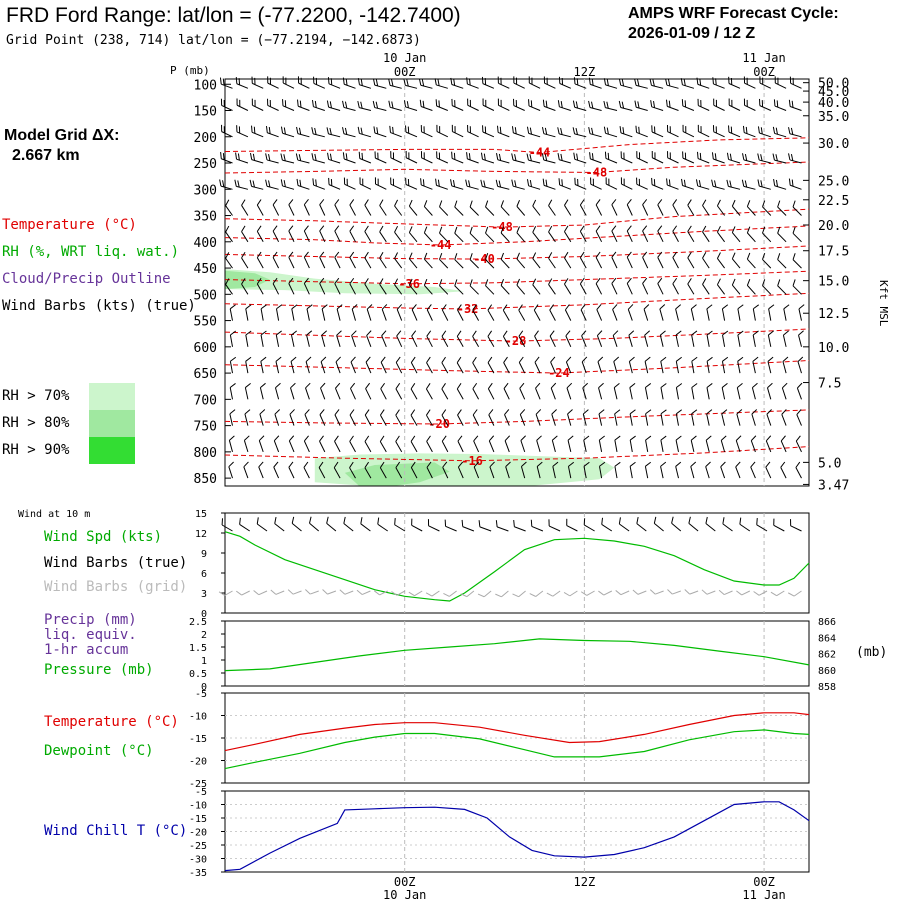  I want to click on wind-barb-p800-t20, so click(539, 444).